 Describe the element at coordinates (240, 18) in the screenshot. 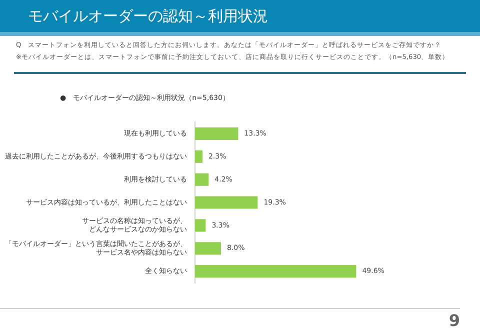

I see `chart-title: モバイルオーダーの認知～利用状況` at that location.